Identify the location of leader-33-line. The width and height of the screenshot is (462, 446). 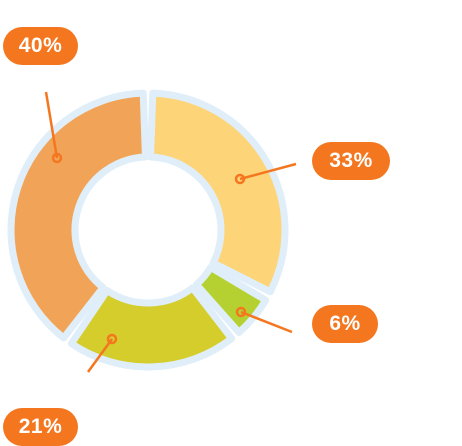
(268, 171).